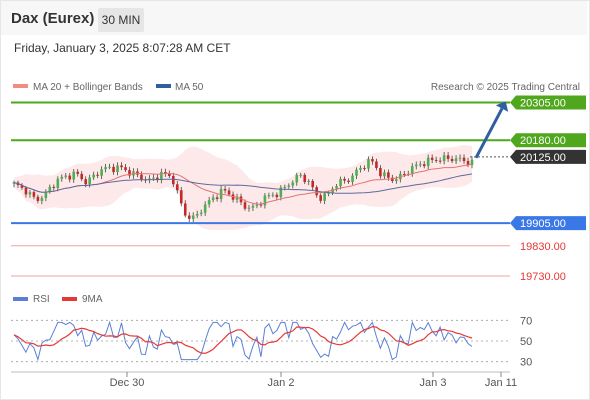 Image resolution: width=590 pixels, height=400 pixels. Describe the element at coordinates (163, 86) in the screenshot. I see `ma50-legend-swatch` at that location.